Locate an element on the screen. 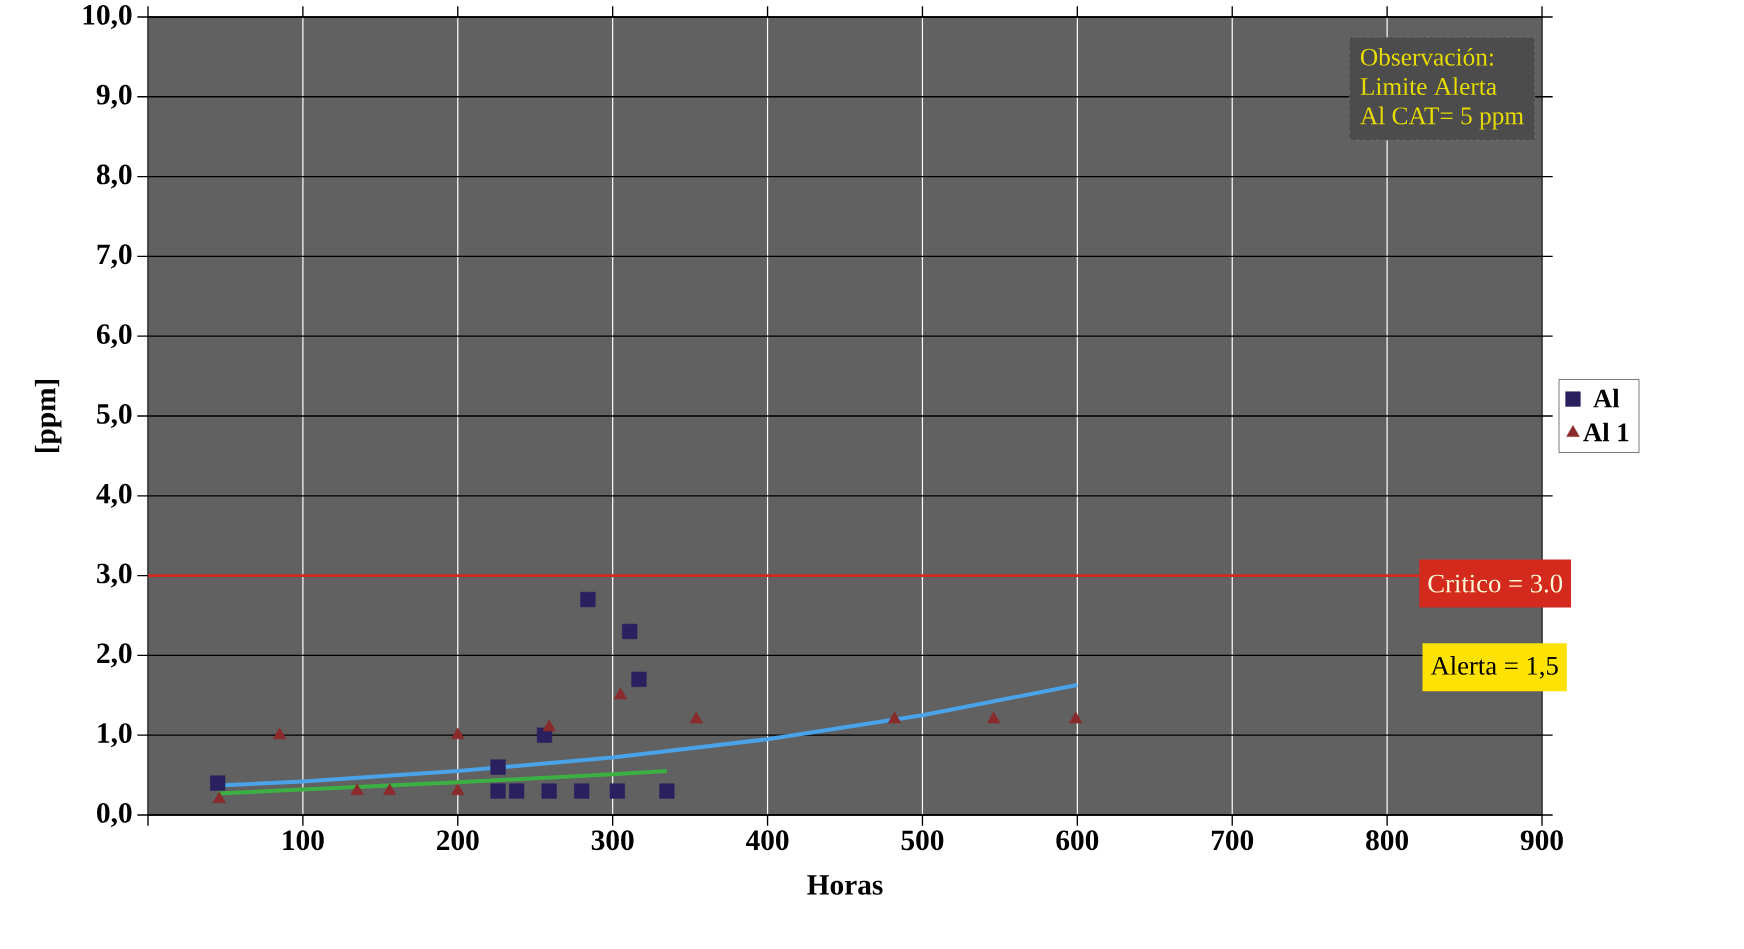 This screenshot has width=1744, height=949. y-tick-label: 6,0 is located at coordinates (114, 336).